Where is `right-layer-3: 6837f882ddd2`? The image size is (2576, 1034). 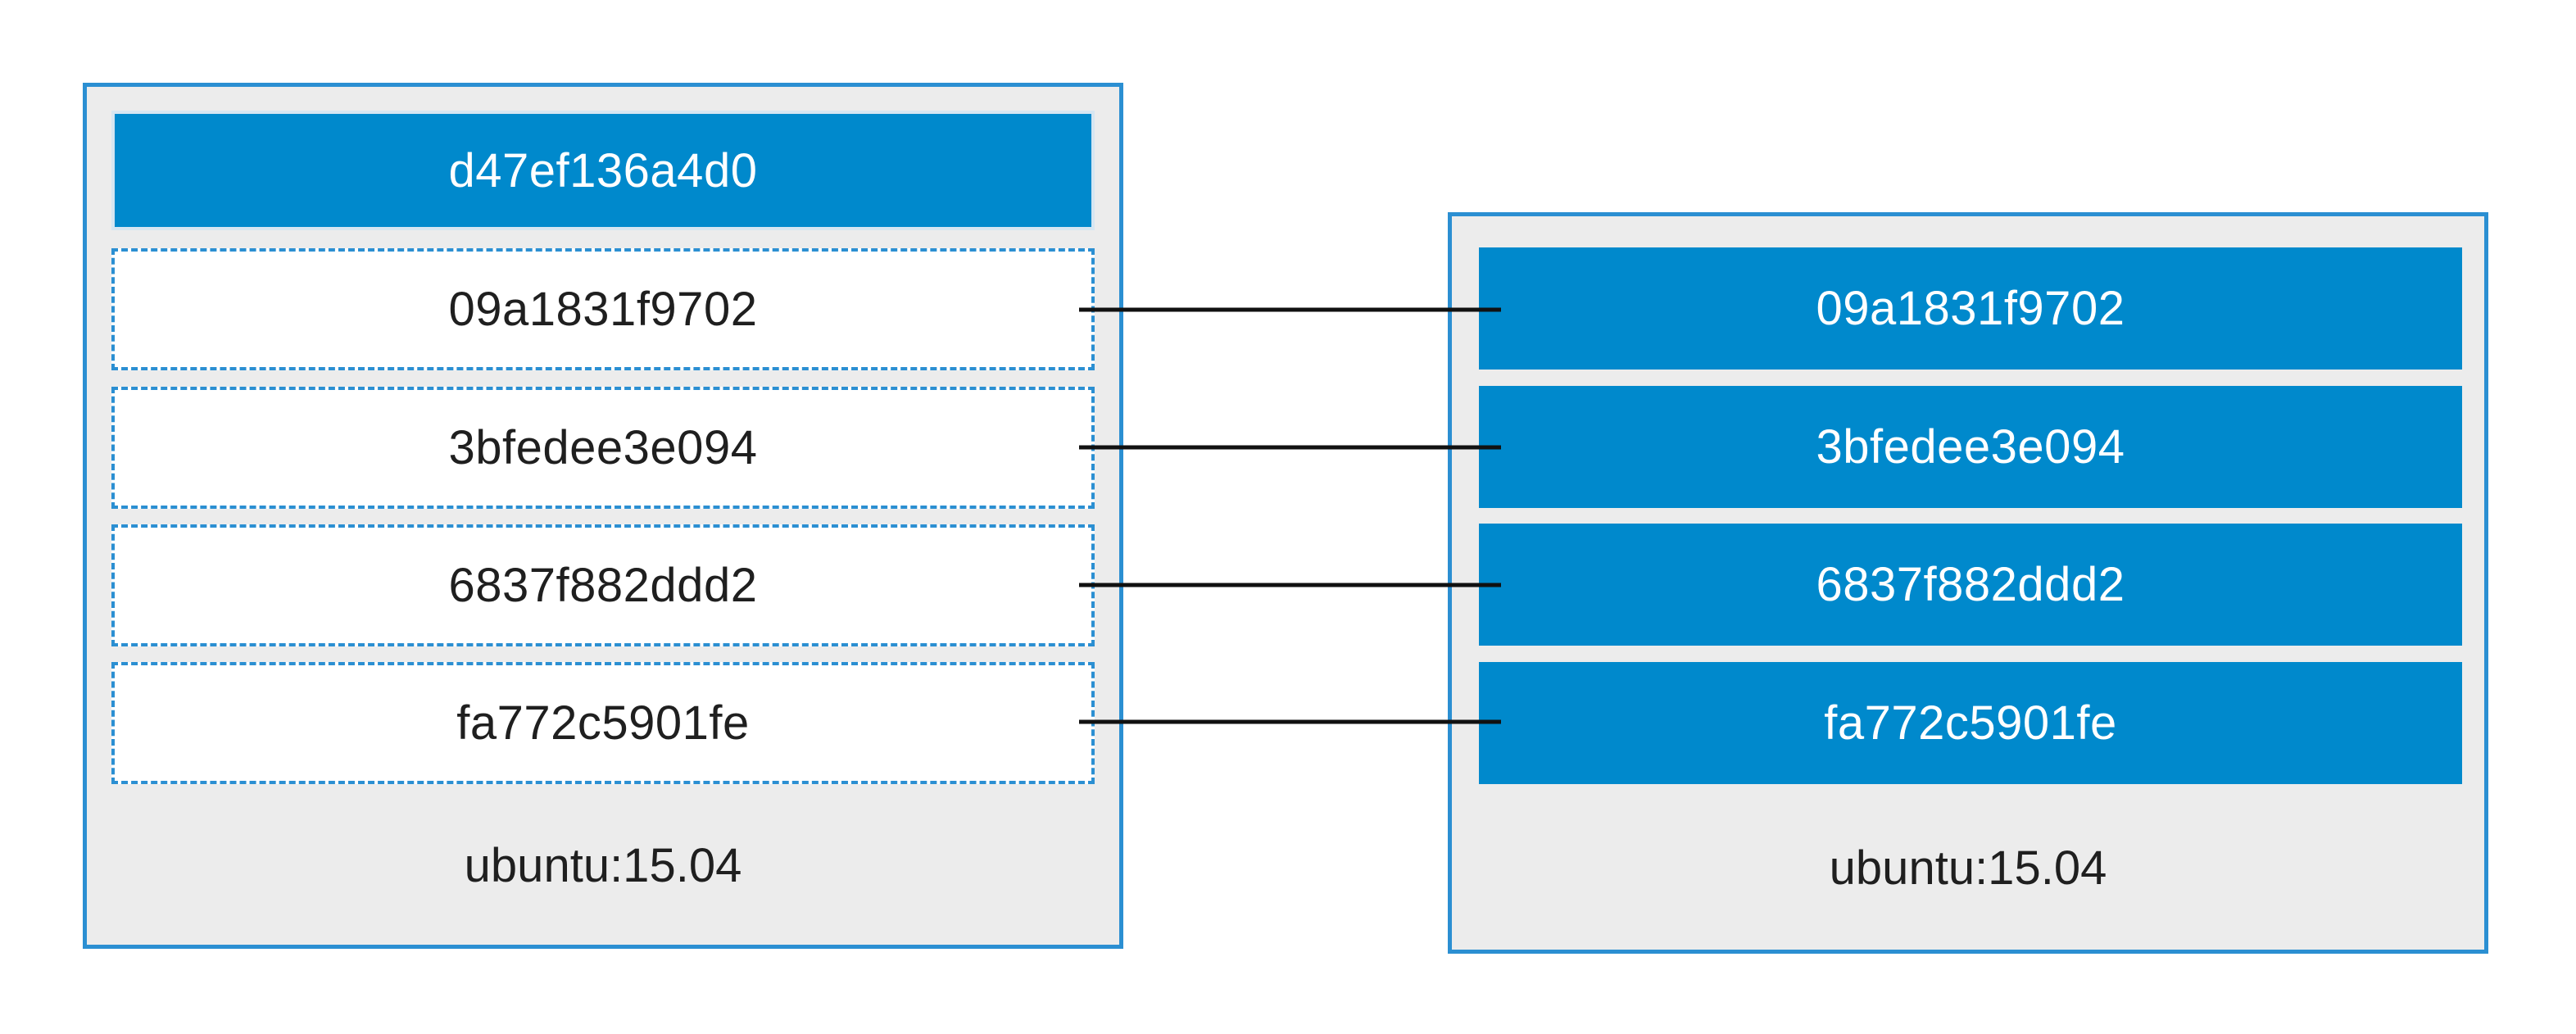 right-layer-3: 6837f882ddd2 is located at coordinates (1970, 585).